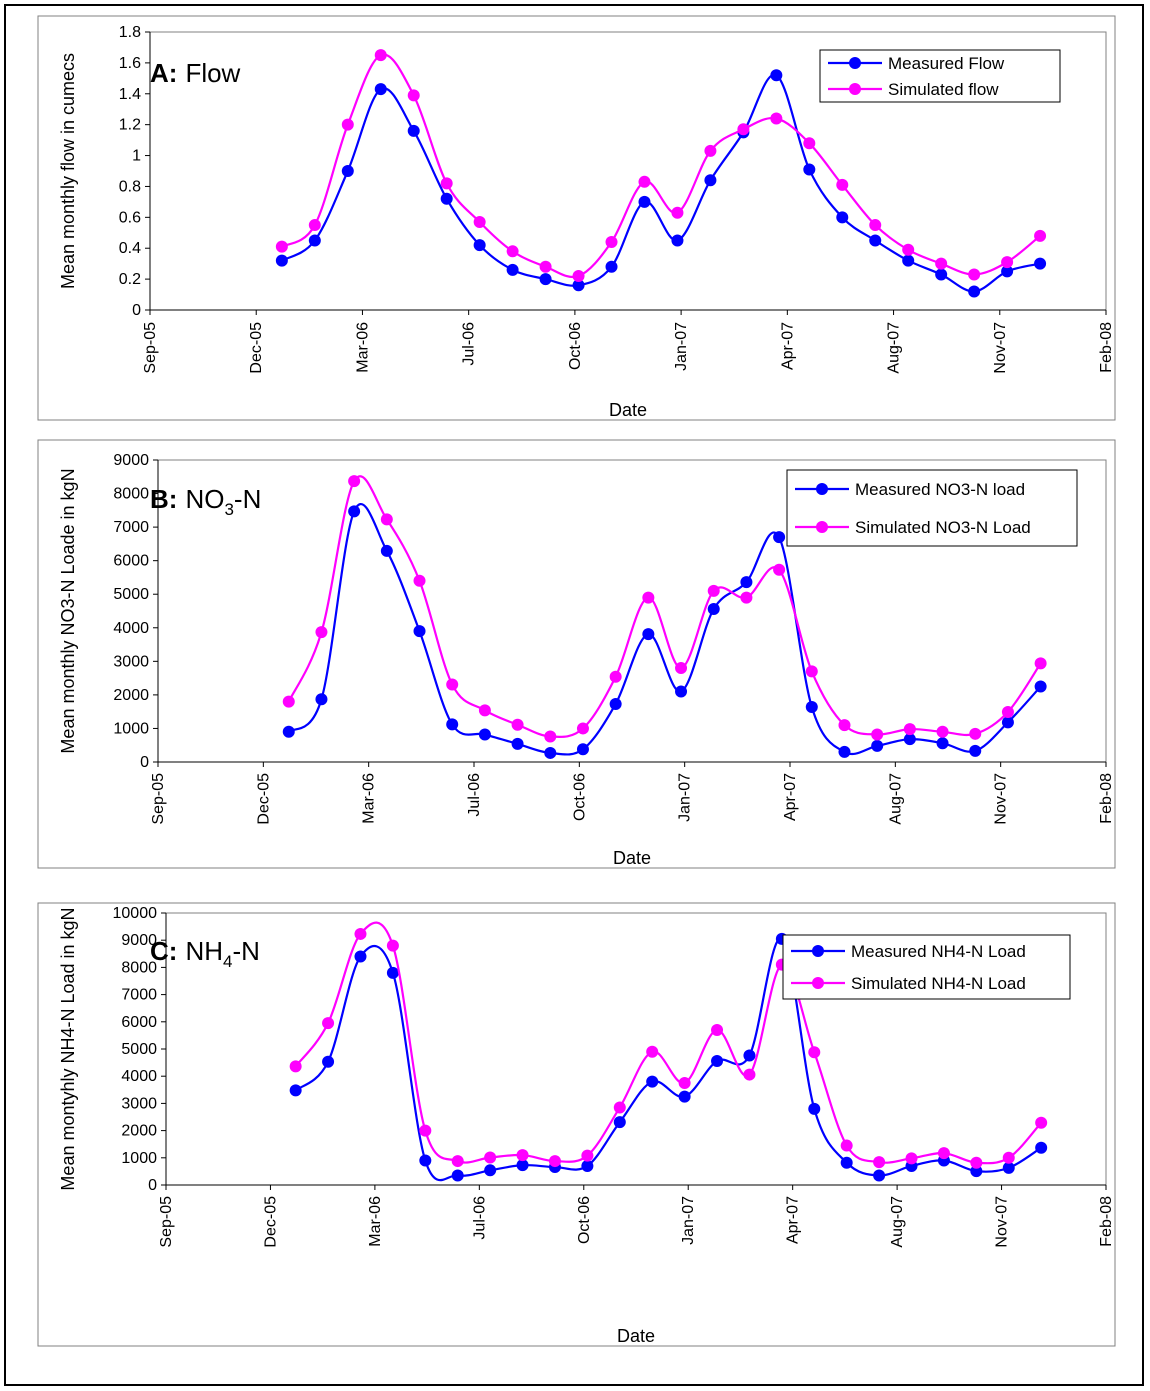  I want to click on y-tick-label: 0.8, so click(130, 186).